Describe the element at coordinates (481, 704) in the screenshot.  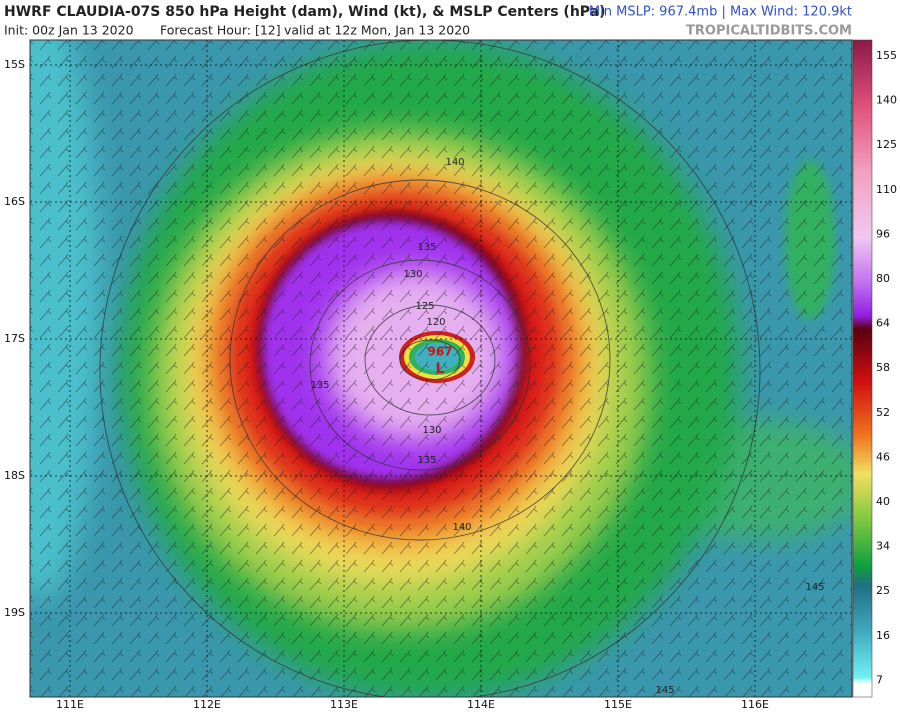
I see `lon-label: 114E` at that location.